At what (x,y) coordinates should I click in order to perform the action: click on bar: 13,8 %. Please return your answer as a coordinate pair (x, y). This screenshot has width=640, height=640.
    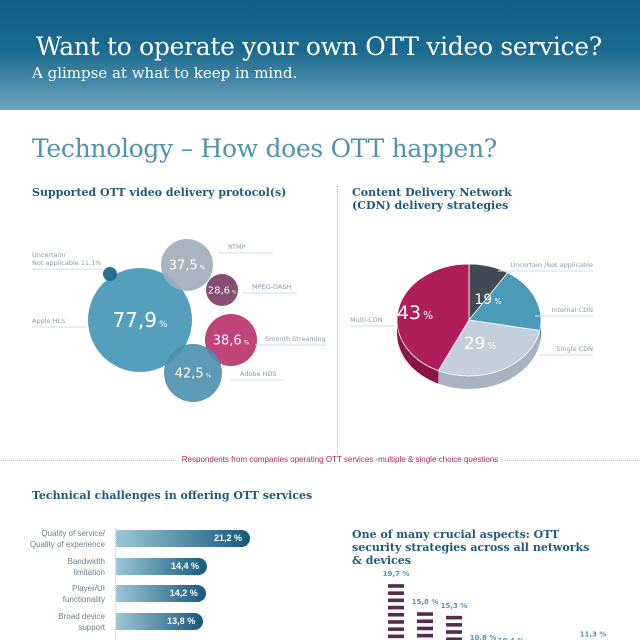
    Looking at the image, I should click on (160, 621).